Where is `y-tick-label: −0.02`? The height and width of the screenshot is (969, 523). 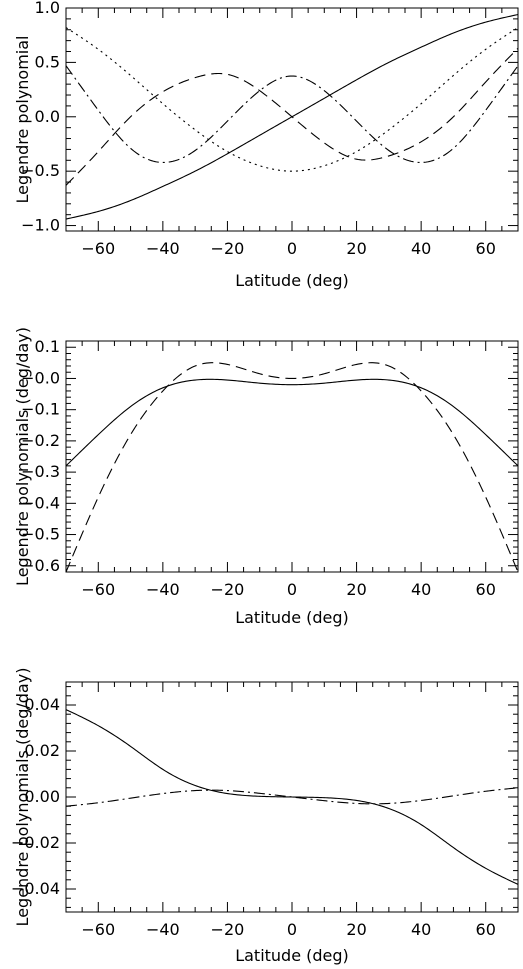 y-tick-label: −0.02 is located at coordinates (35, 842).